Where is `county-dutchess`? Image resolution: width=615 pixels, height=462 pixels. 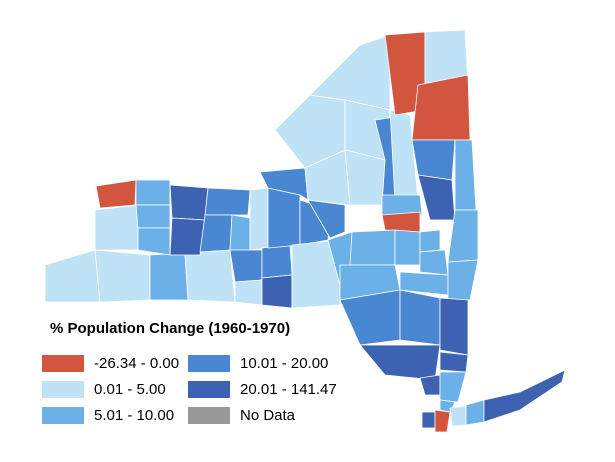
county-dutchess is located at coordinates (454, 326).